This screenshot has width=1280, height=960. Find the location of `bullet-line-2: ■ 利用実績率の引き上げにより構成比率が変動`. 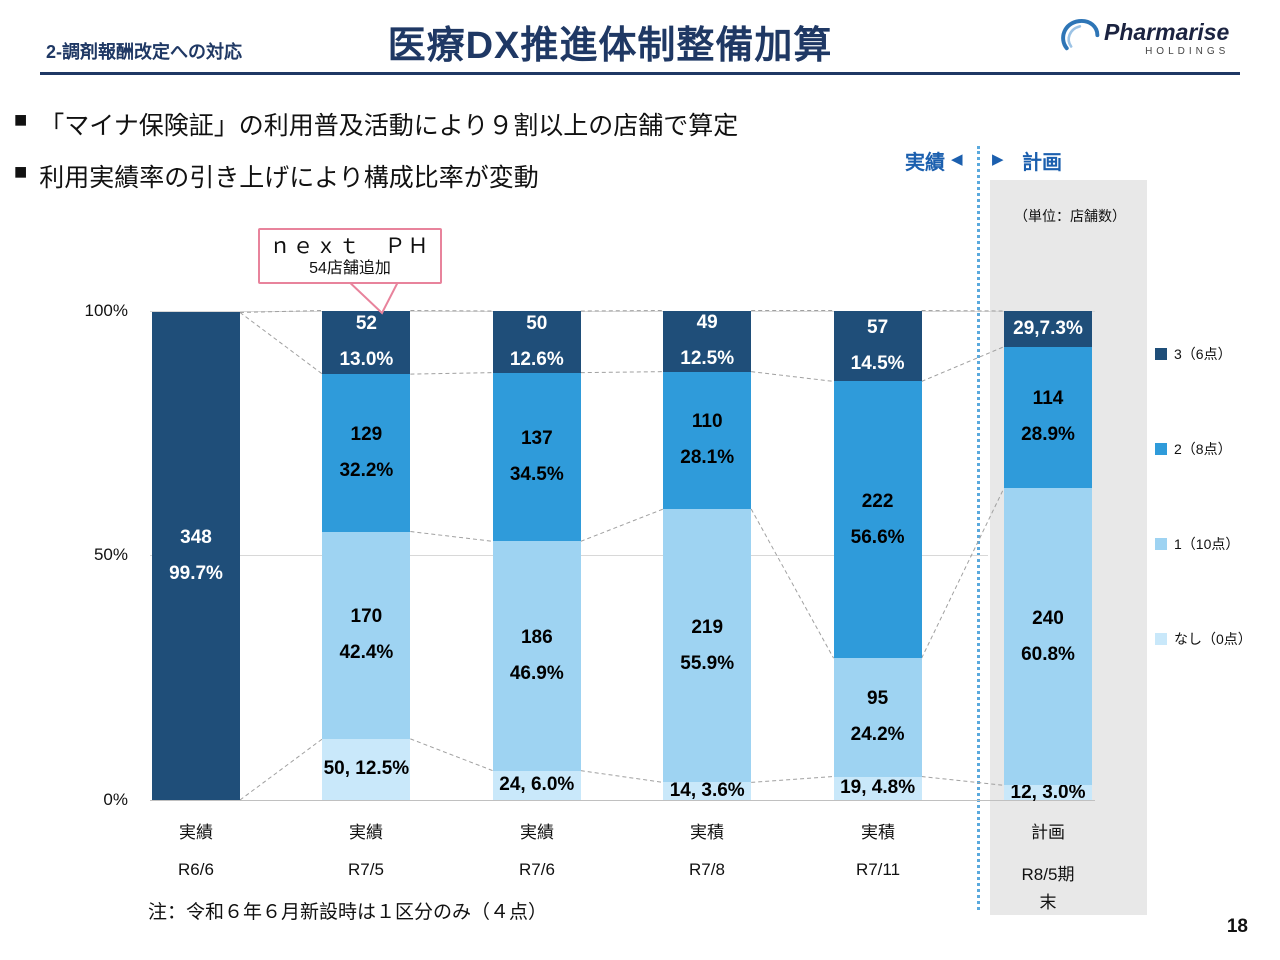

bullet-line-2: ■ 利用実績率の引き上げにより構成比率が変動 is located at coordinates (276, 176).